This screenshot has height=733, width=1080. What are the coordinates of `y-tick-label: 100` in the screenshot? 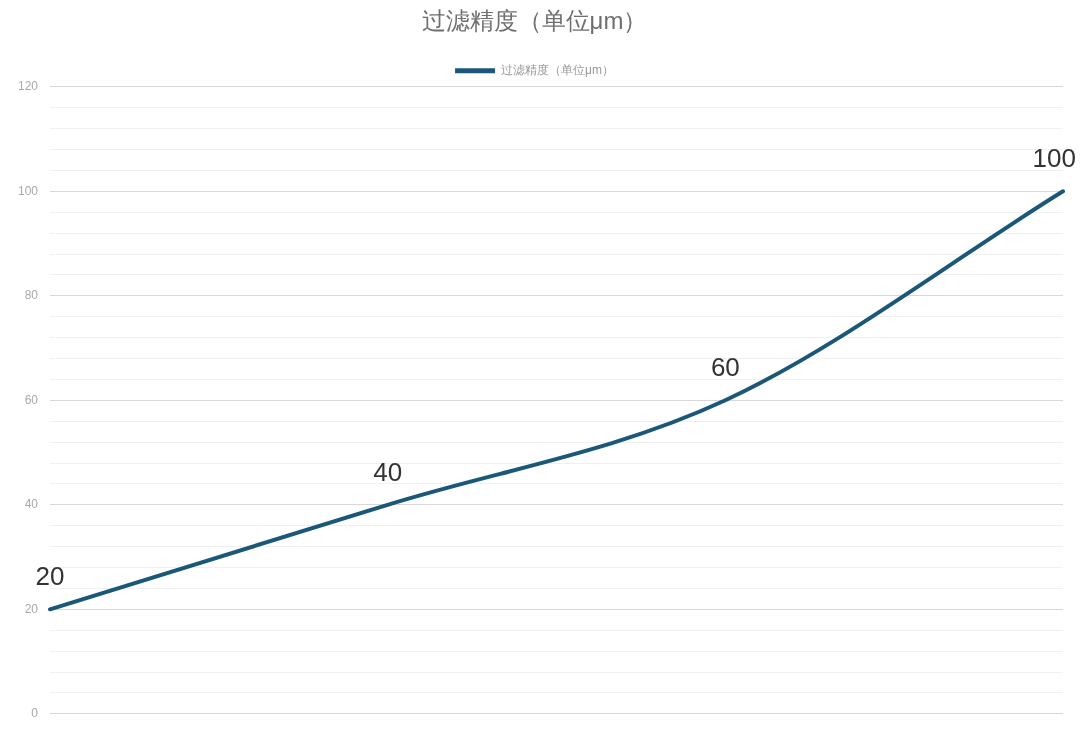 It's located at (28, 190).